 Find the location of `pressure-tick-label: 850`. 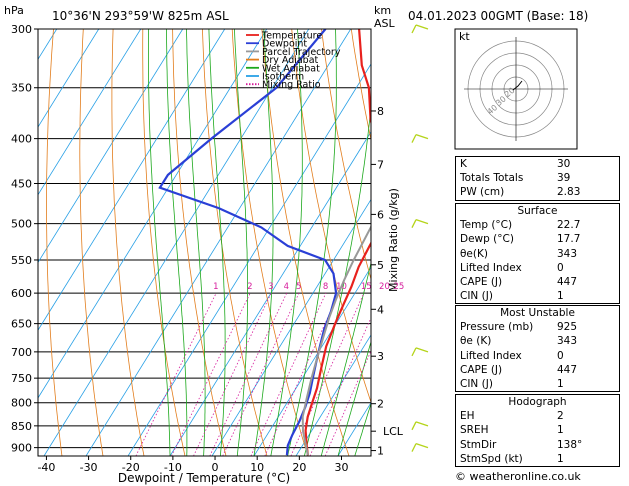

pressure-tick-label: 850 is located at coordinates (21, 426).